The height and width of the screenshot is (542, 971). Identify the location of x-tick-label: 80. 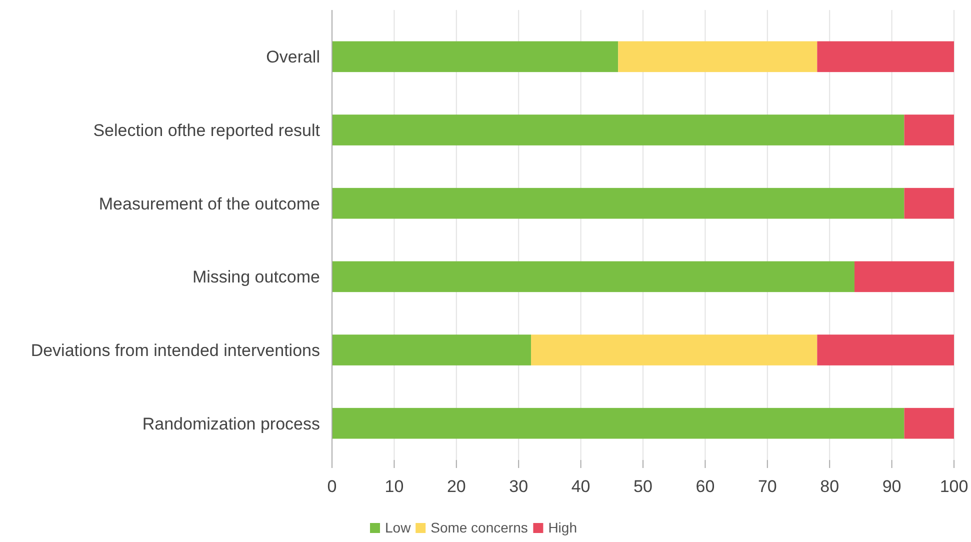
(830, 486).